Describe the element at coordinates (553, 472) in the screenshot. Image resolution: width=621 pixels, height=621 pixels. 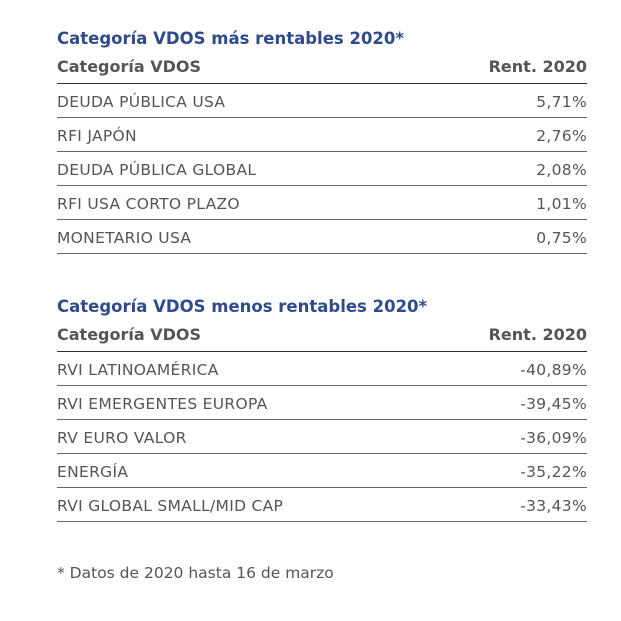
I see `table-cell: -35,22%` at that location.